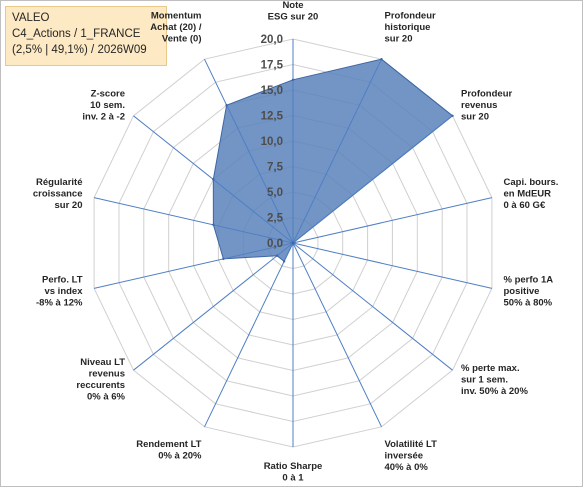 The height and width of the screenshot is (488, 583). I want to click on axis-label: en MdEUR, so click(528, 193).